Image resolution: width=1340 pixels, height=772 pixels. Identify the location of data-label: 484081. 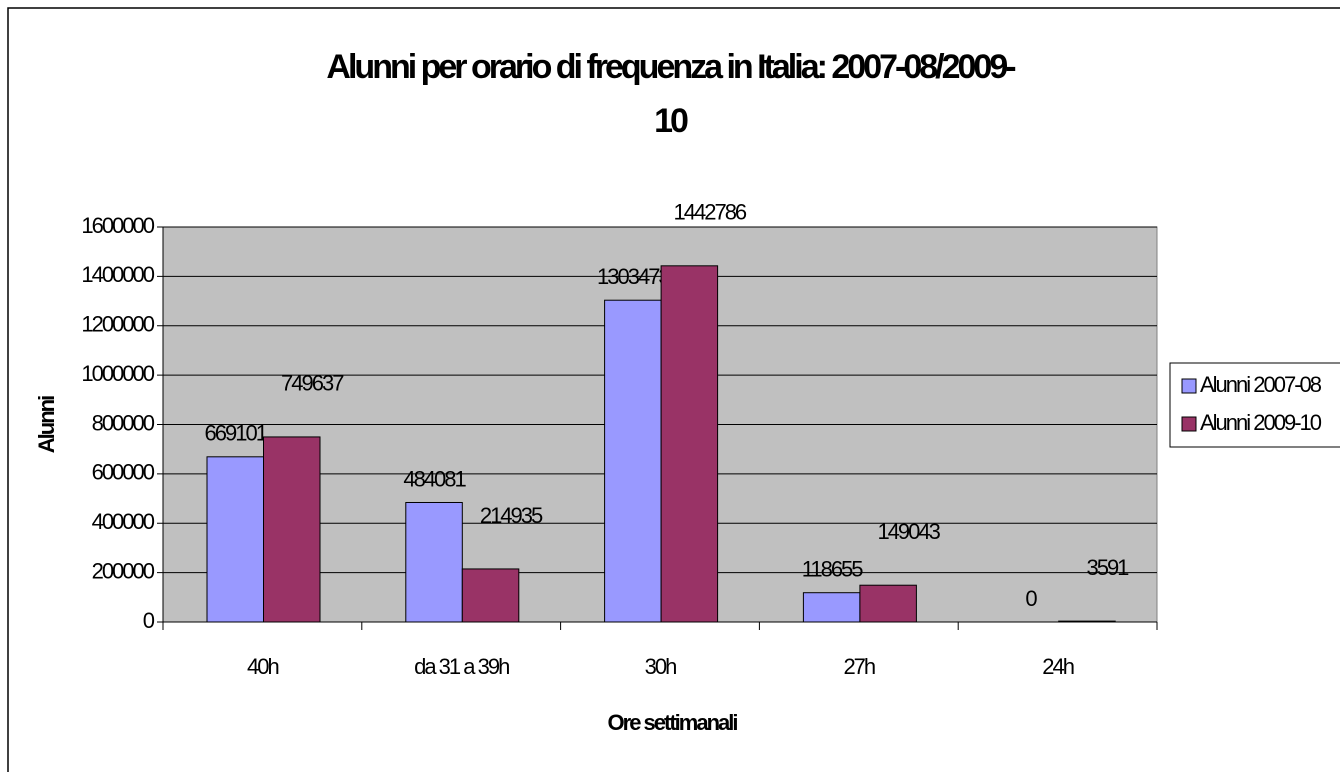
(434, 478).